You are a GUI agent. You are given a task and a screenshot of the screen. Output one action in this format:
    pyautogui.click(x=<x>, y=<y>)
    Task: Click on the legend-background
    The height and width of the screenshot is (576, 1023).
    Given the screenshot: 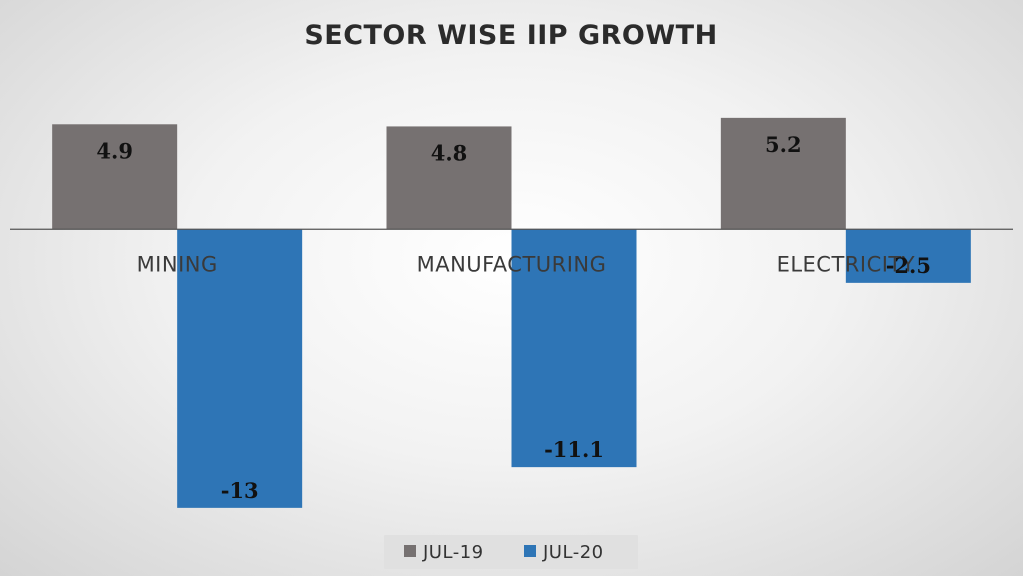 What is the action you would take?
    pyautogui.click(x=511, y=552)
    